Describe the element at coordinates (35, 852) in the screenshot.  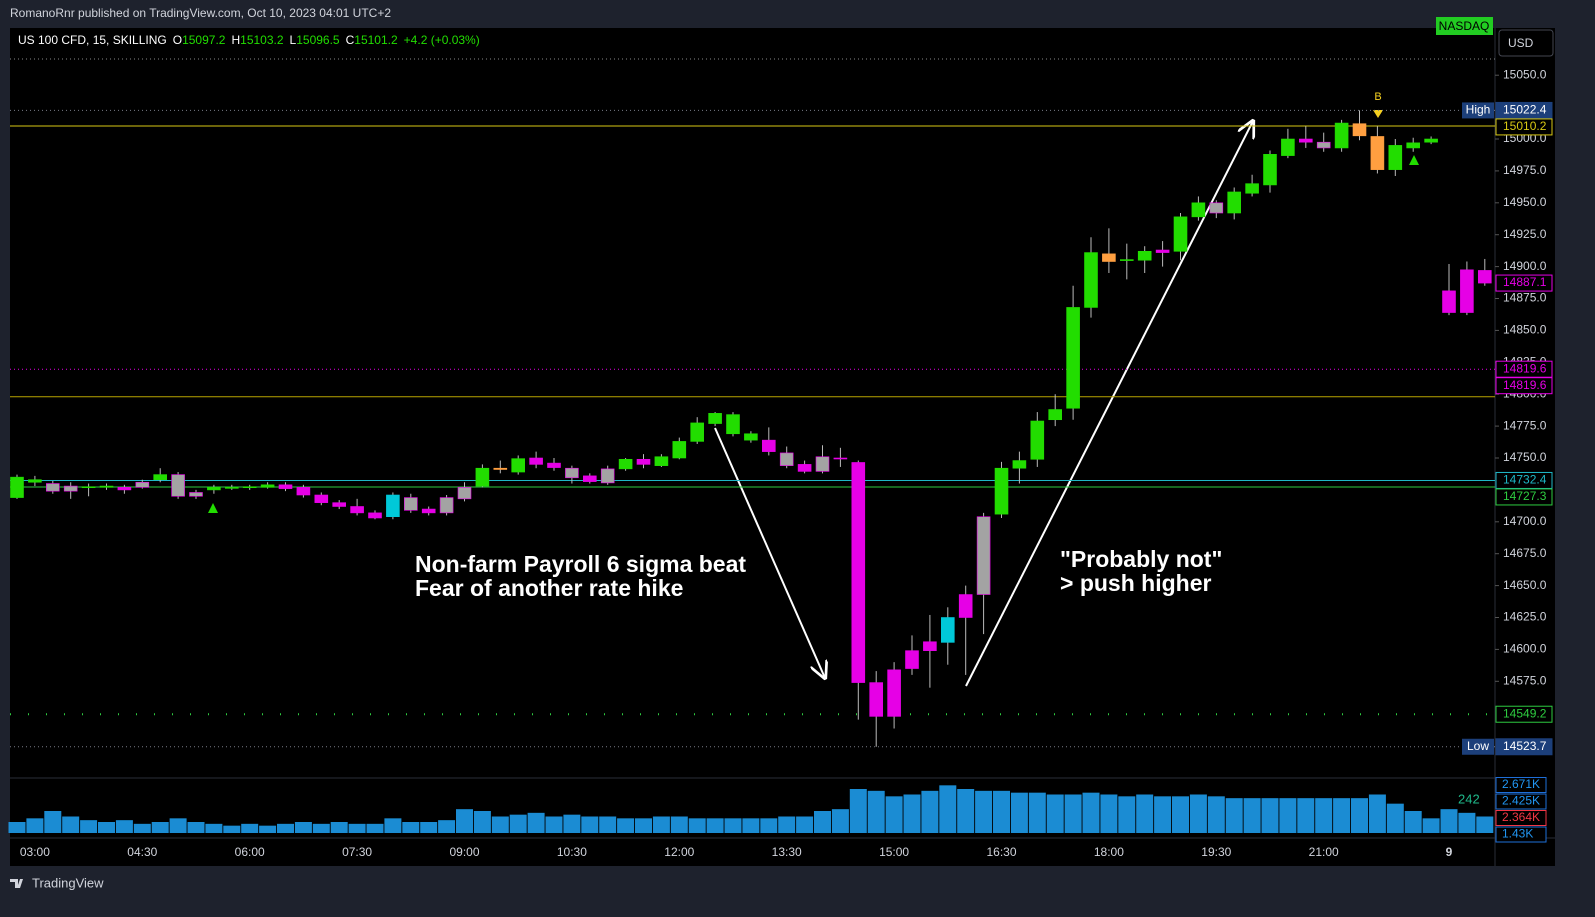
I see `x-tick-label: 03:00` at that location.